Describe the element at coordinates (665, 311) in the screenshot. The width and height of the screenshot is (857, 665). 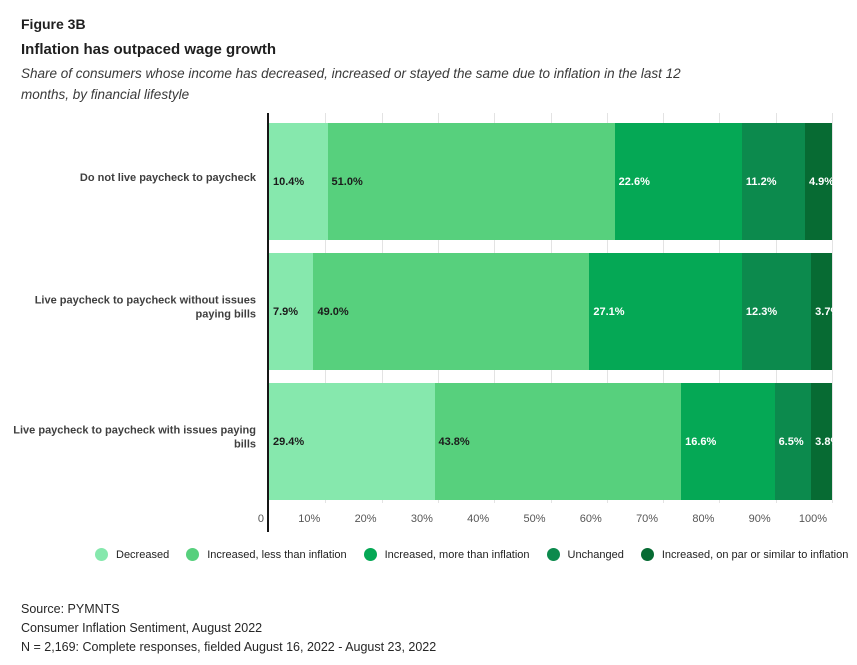
I see `bar-segment: 27.1%` at that location.